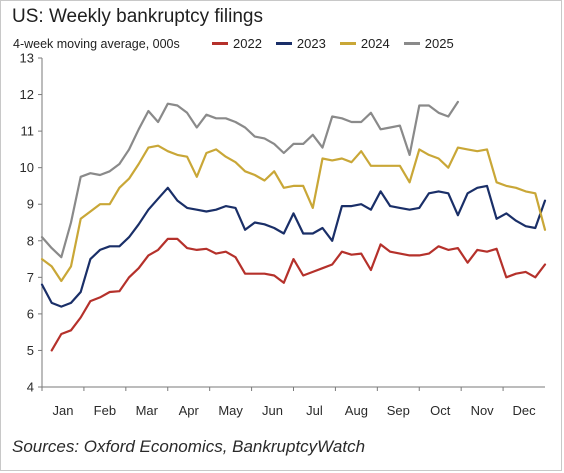 The width and height of the screenshot is (564, 473). Describe the element at coordinates (356, 410) in the screenshot. I see `x-tick-label: Aug` at that location.